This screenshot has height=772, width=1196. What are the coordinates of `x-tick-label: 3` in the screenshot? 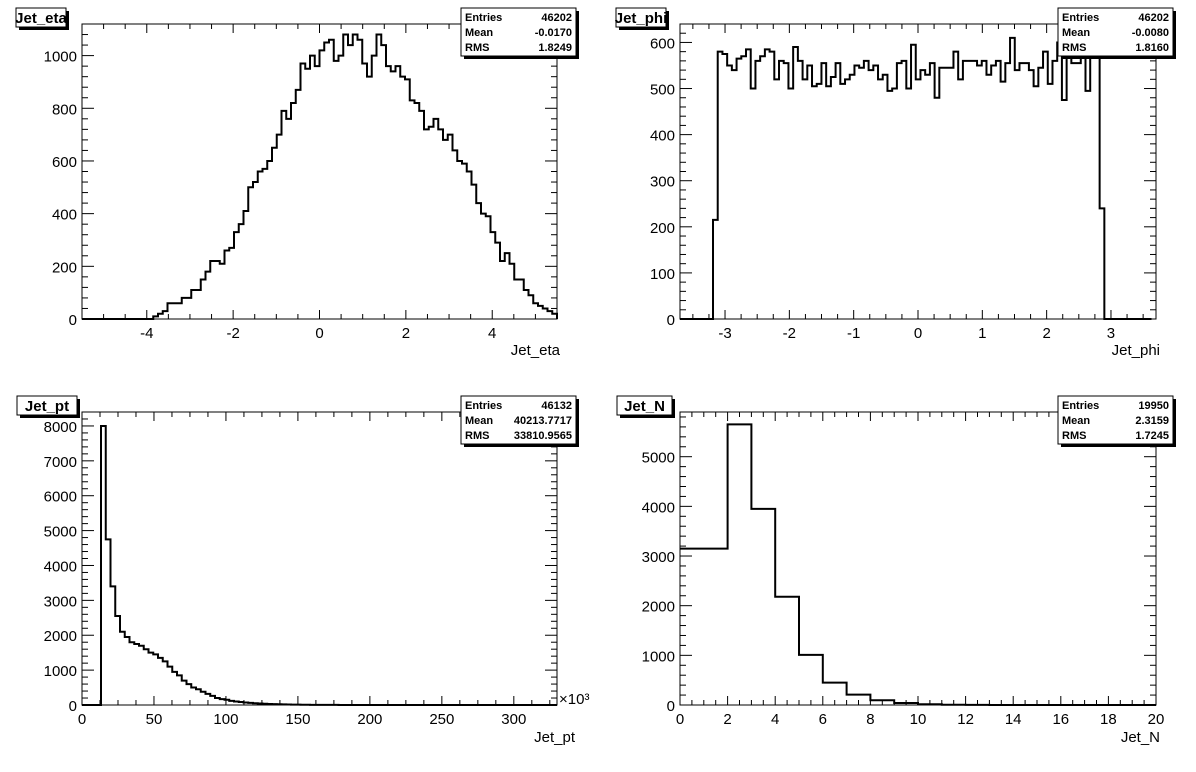 It's located at (1111, 333).